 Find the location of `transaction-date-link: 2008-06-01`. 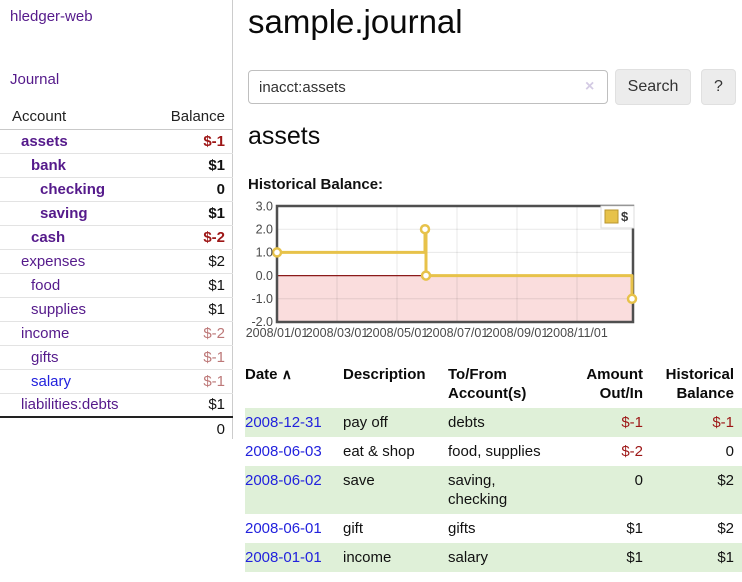

transaction-date-link: 2008-06-01 is located at coordinates (283, 528).